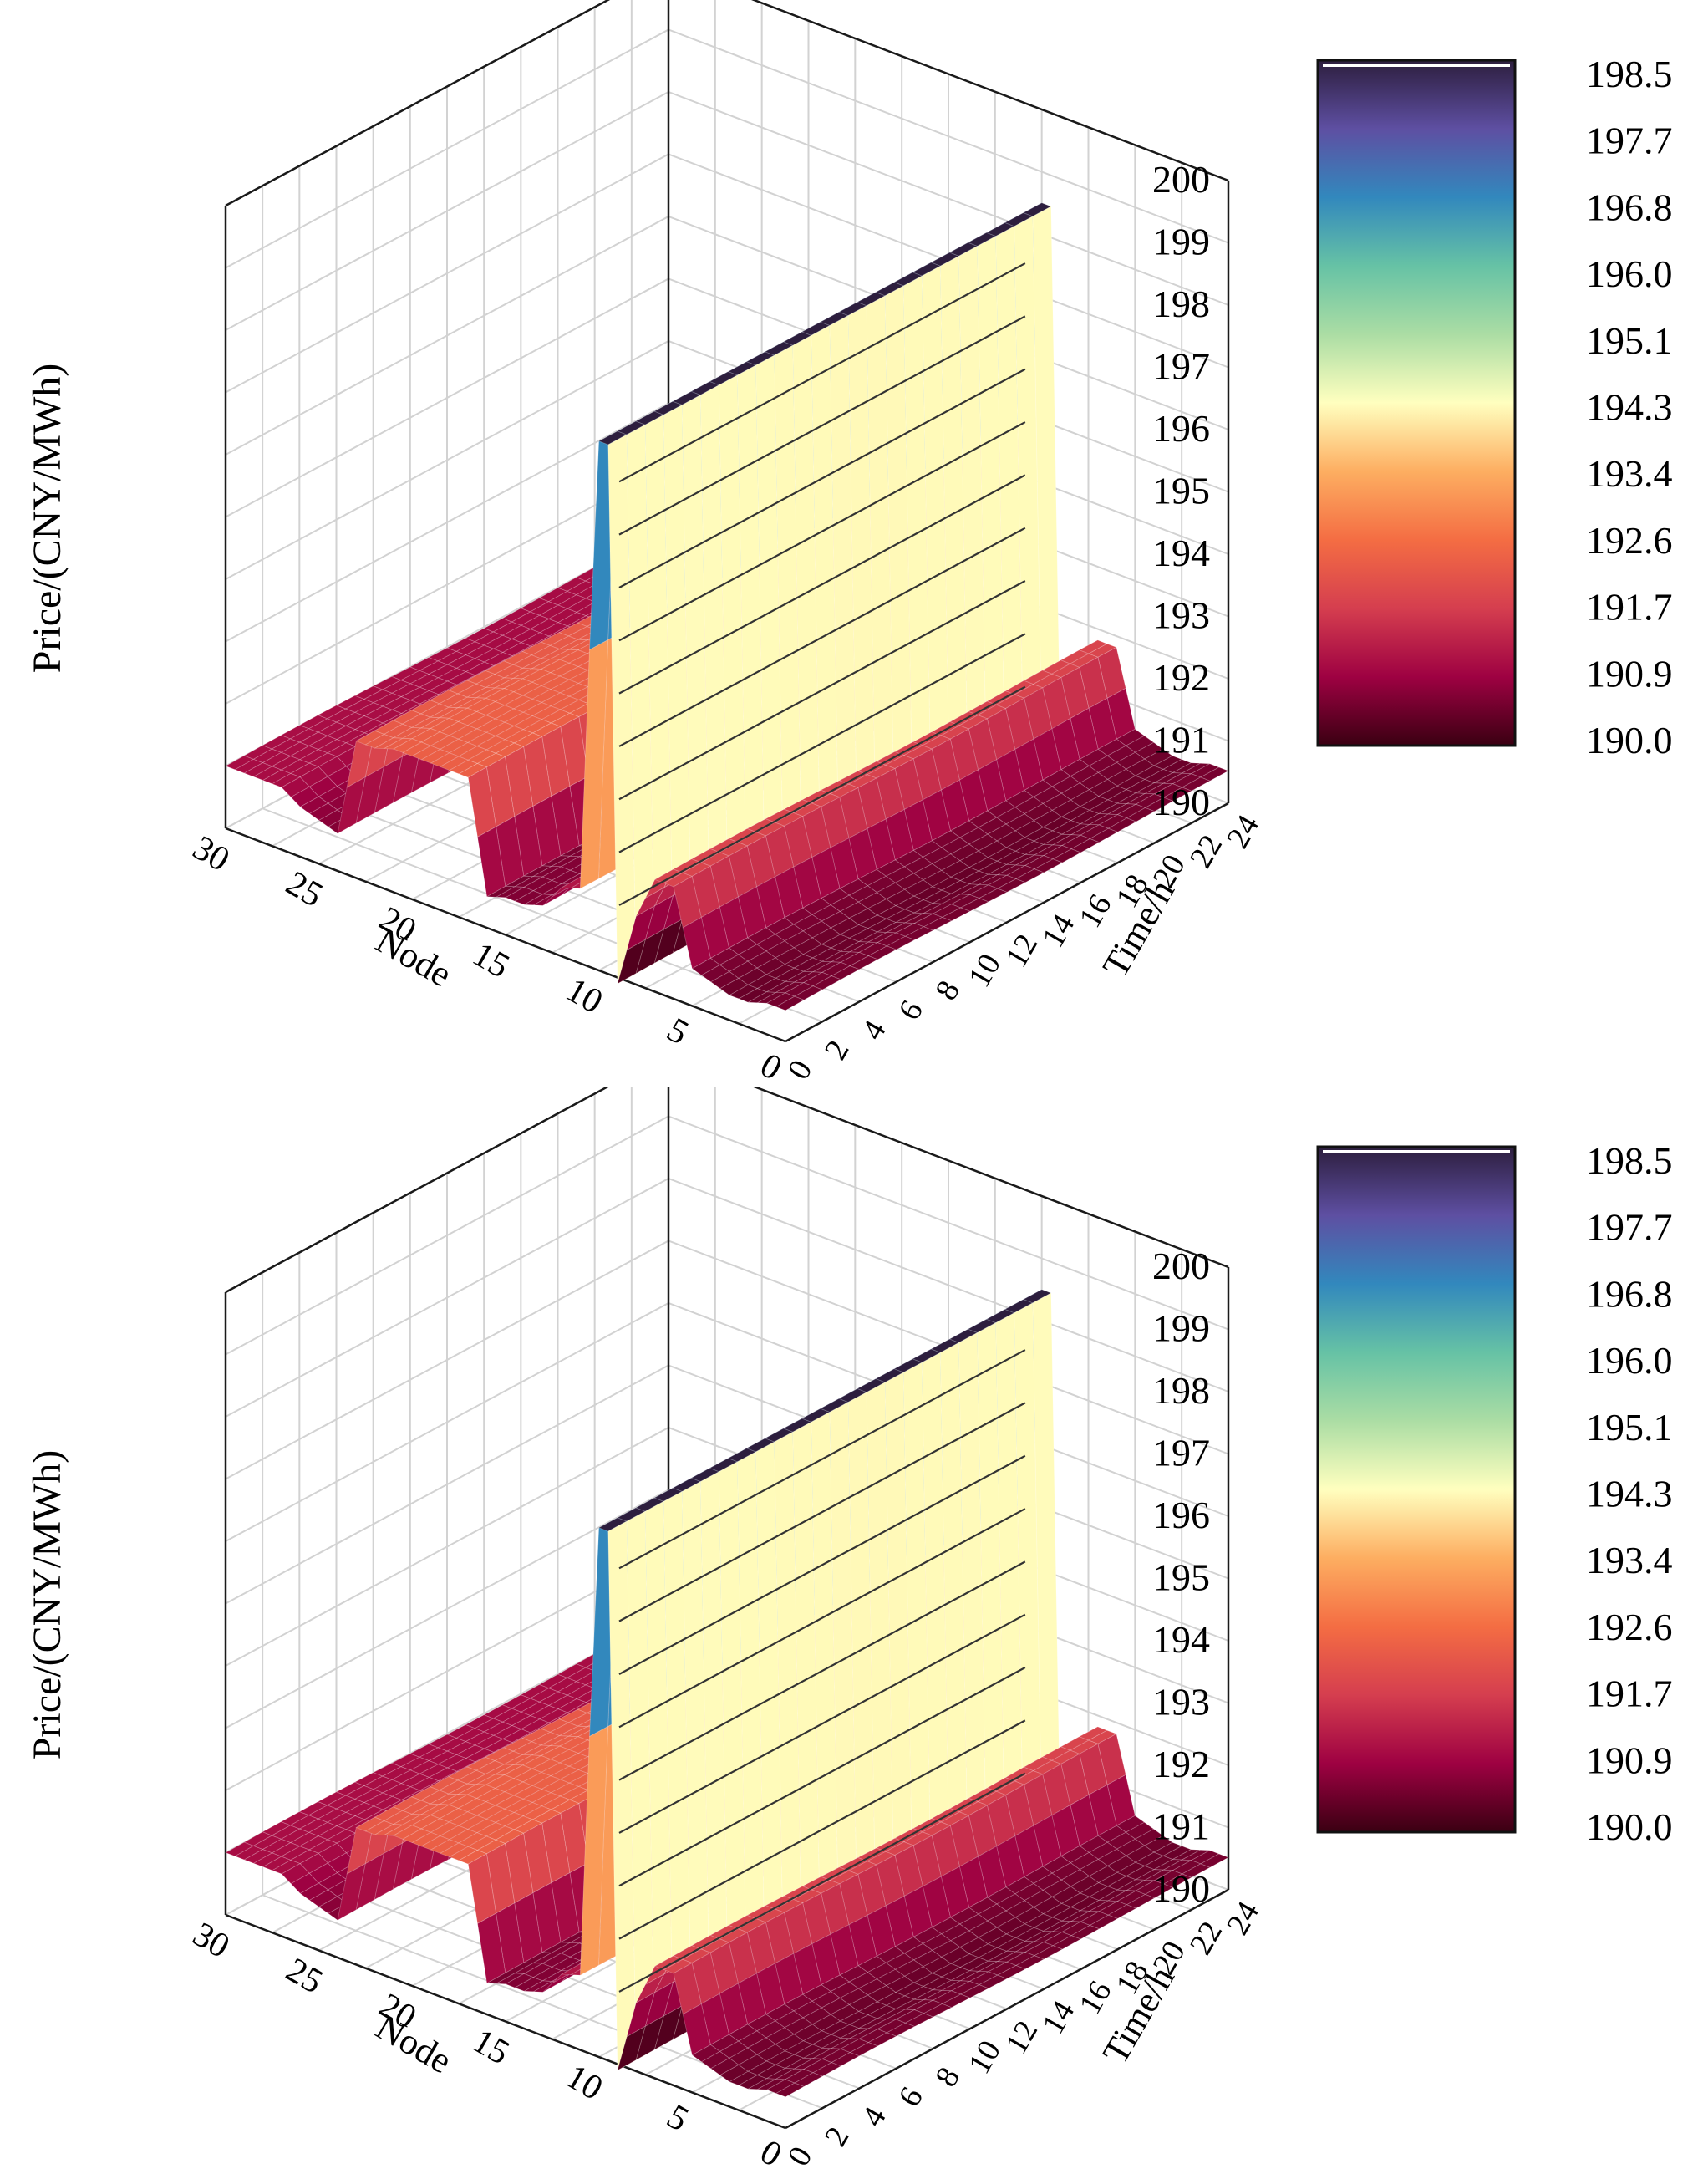  What do you see at coordinates (1629, 540) in the screenshot?
I see `colorbar-tick-label: 192.6` at bounding box center [1629, 540].